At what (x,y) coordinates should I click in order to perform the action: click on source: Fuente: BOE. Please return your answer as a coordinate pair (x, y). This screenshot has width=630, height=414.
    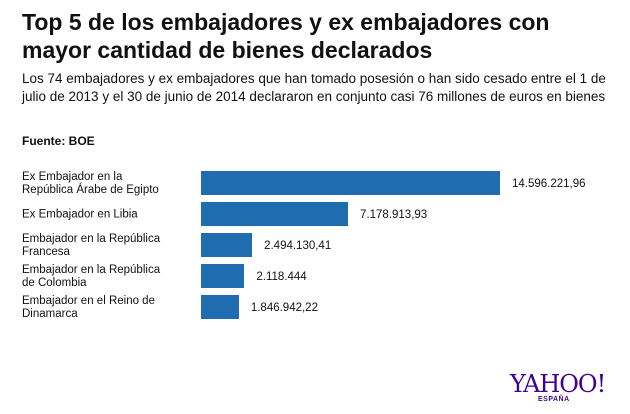
    Looking at the image, I should click on (58, 141).